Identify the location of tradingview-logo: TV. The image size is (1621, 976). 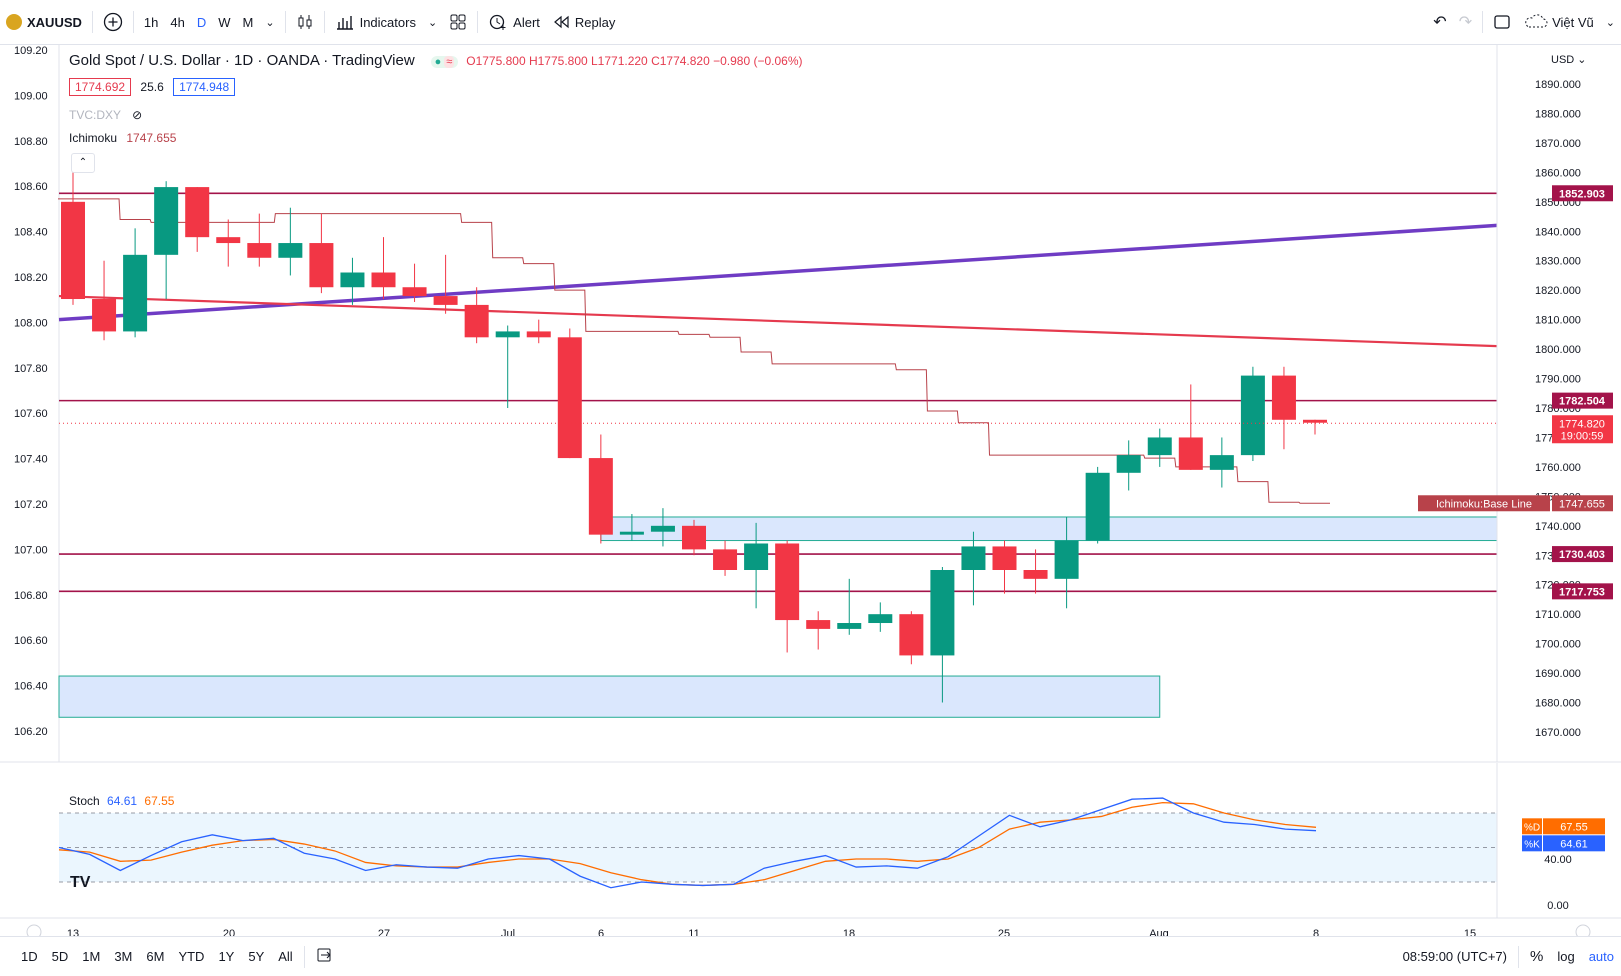
(80, 882).